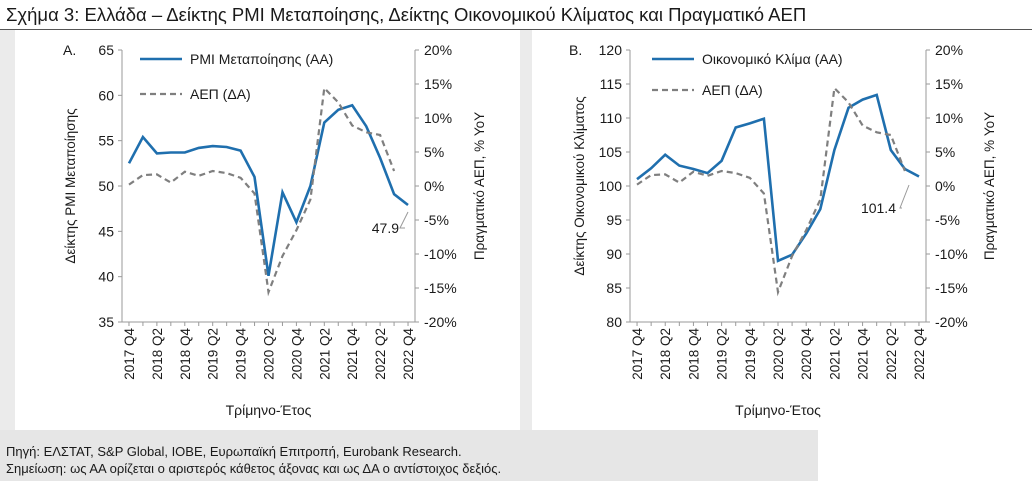 The image size is (1032, 481). What do you see at coordinates (106, 231) in the screenshot?
I see `left-axis-tick-label: 45` at bounding box center [106, 231].